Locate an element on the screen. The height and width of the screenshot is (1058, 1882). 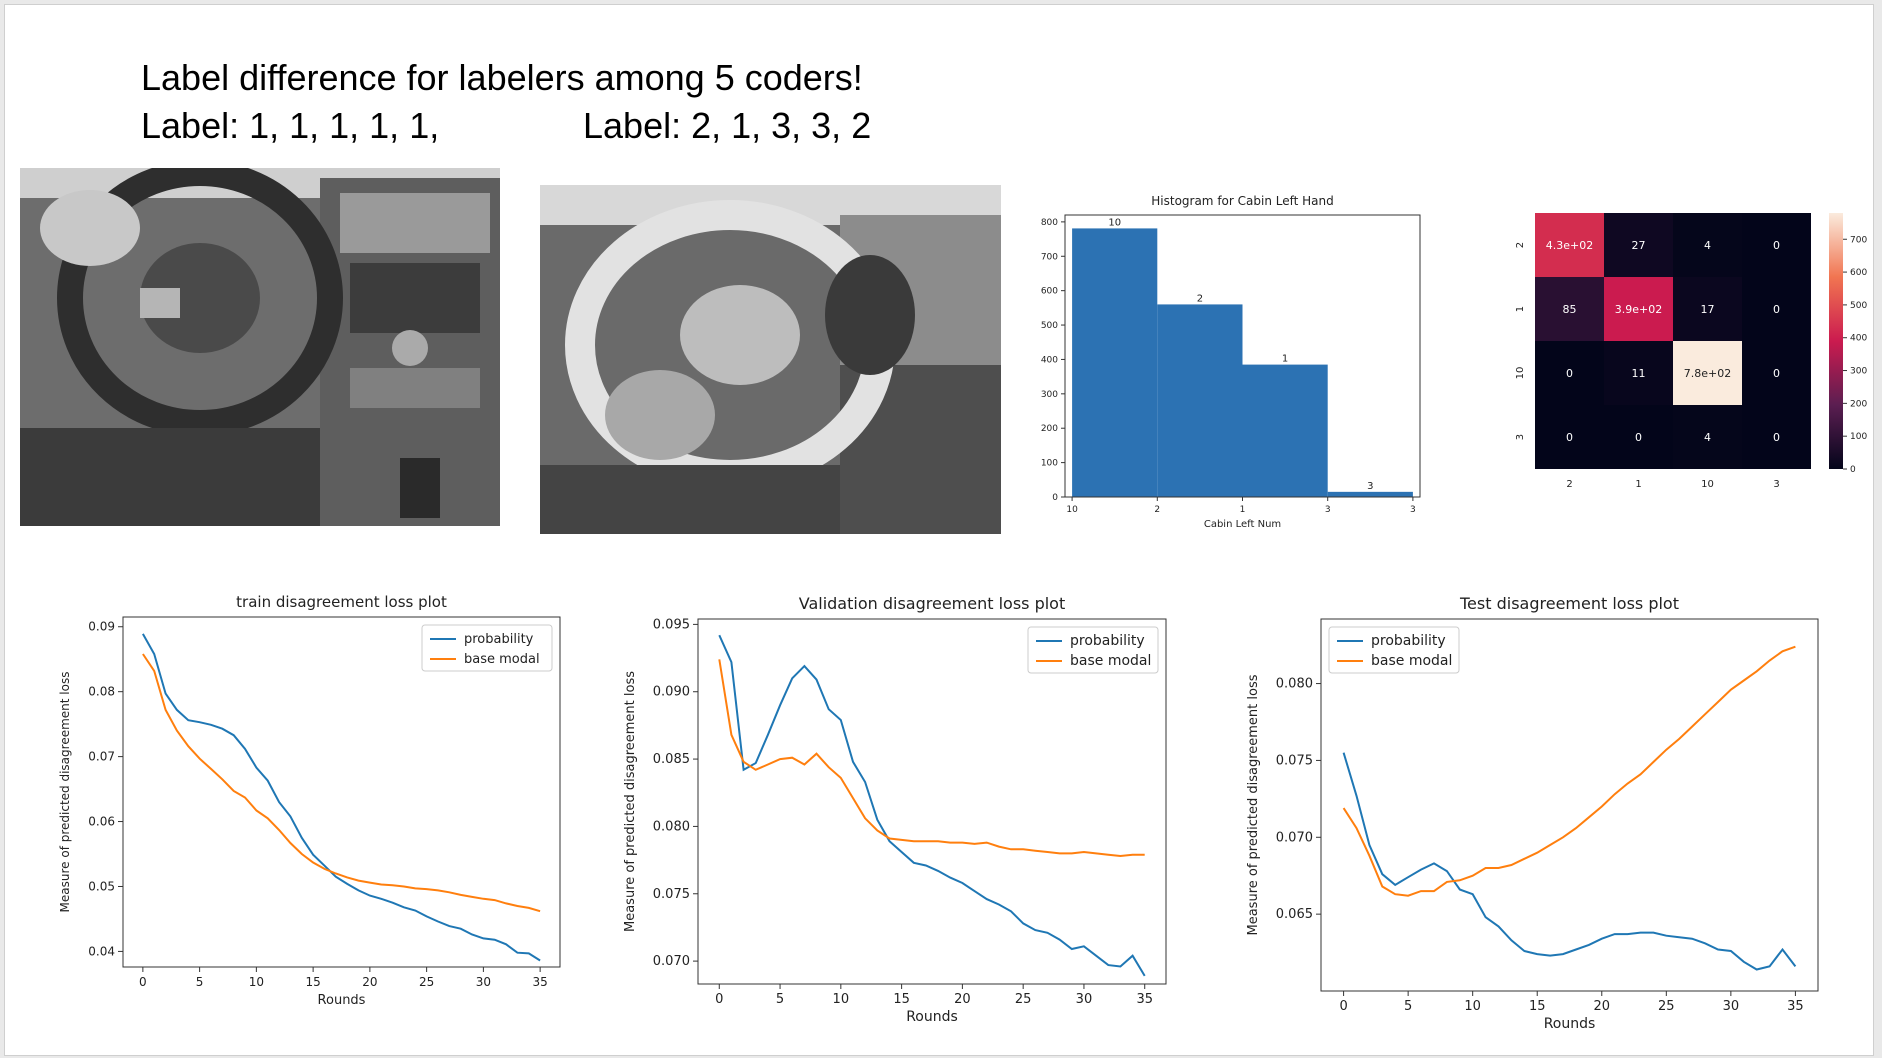
y-tick-label: 0.07 is located at coordinates (101, 757).